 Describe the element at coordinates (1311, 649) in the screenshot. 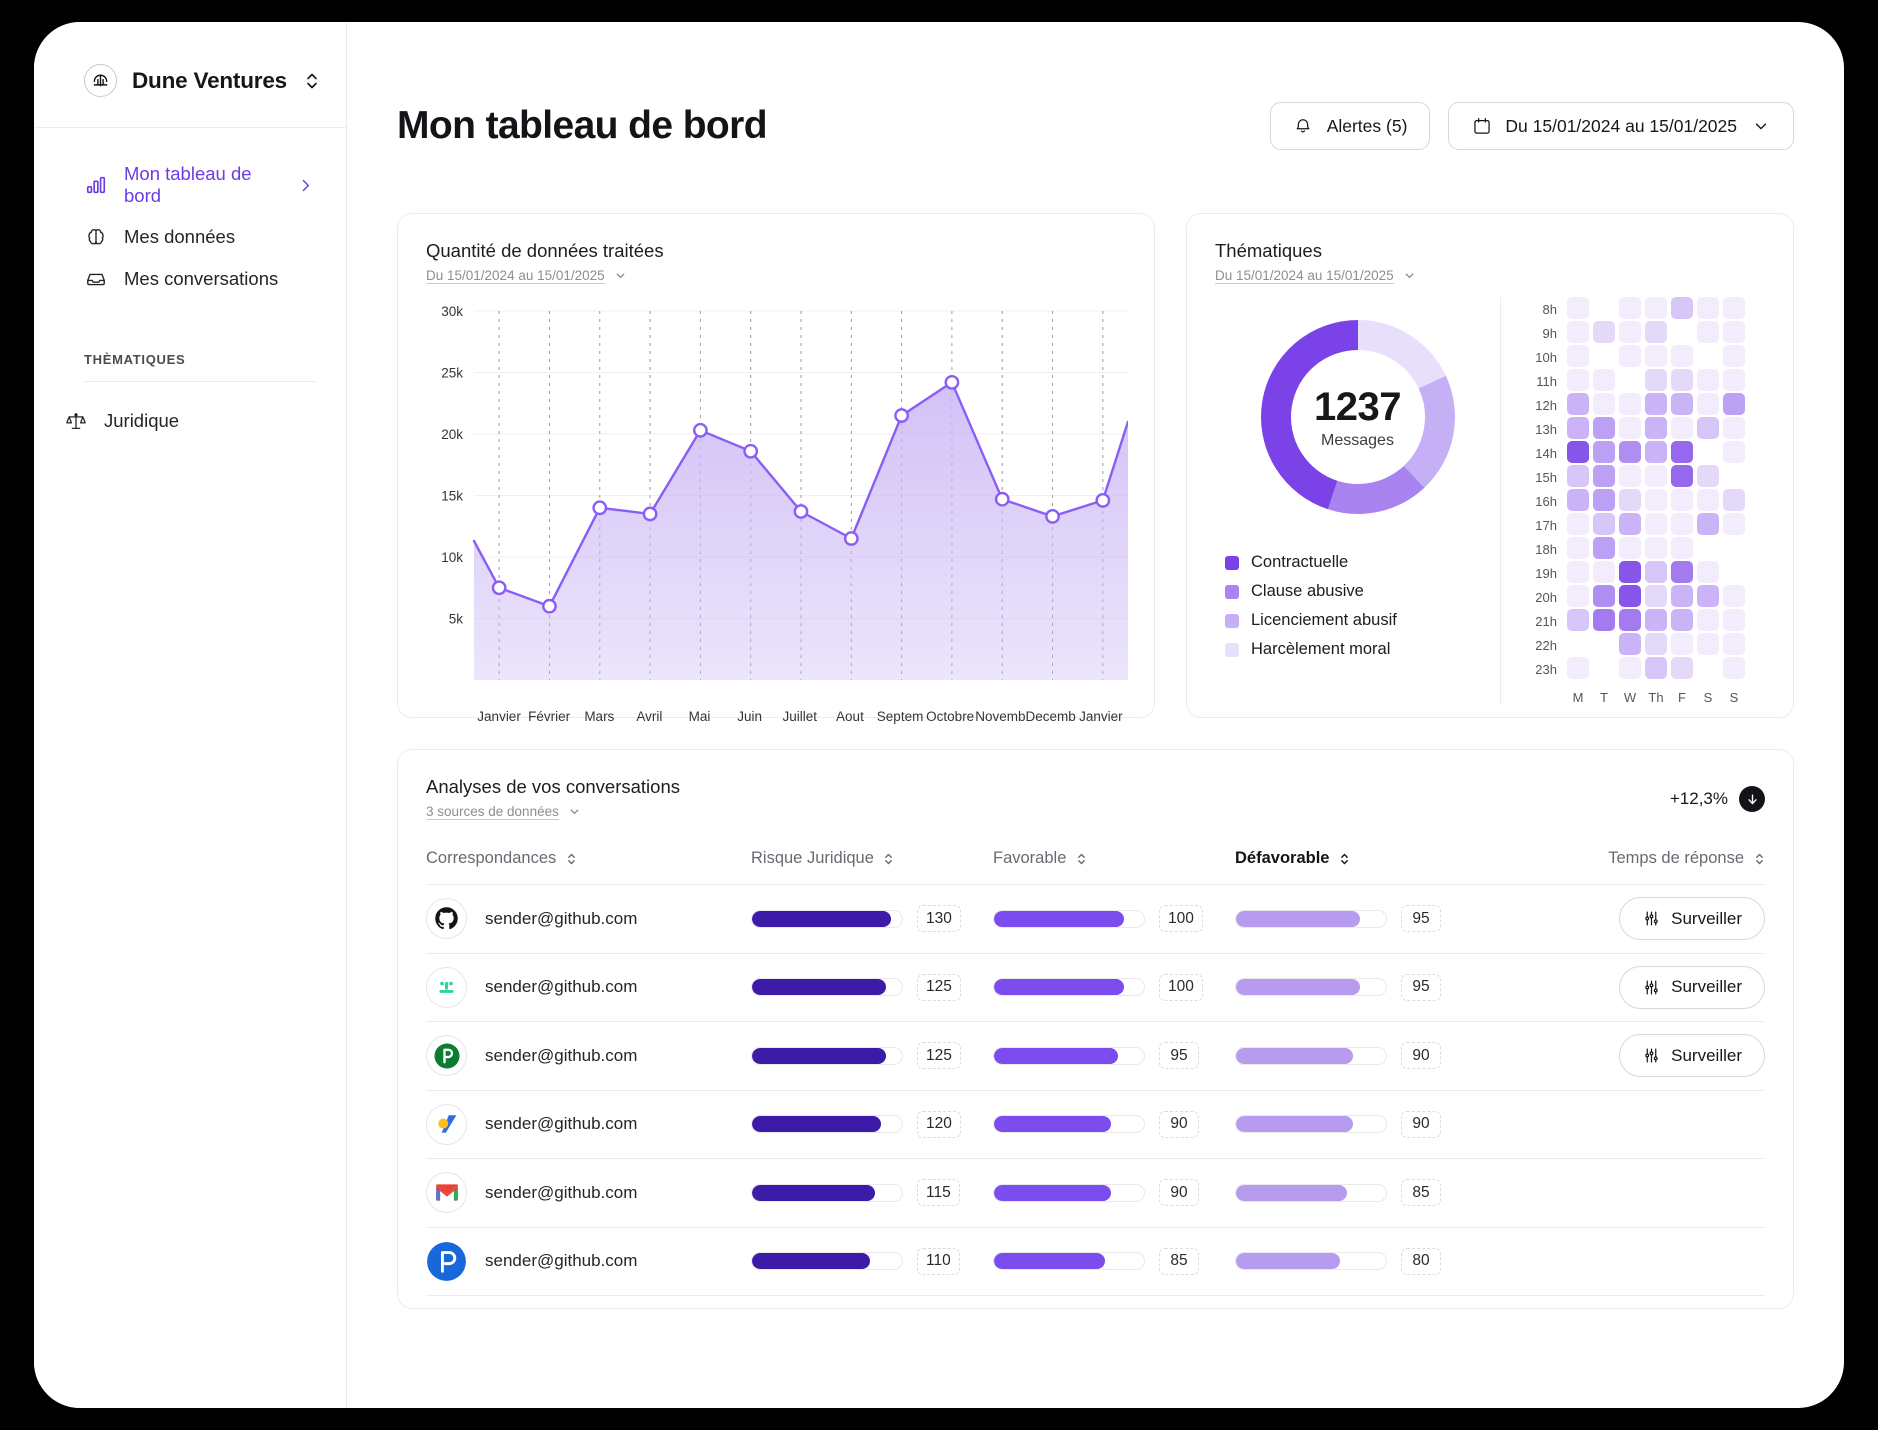

I see `legend-item: Harcèlement moral` at that location.